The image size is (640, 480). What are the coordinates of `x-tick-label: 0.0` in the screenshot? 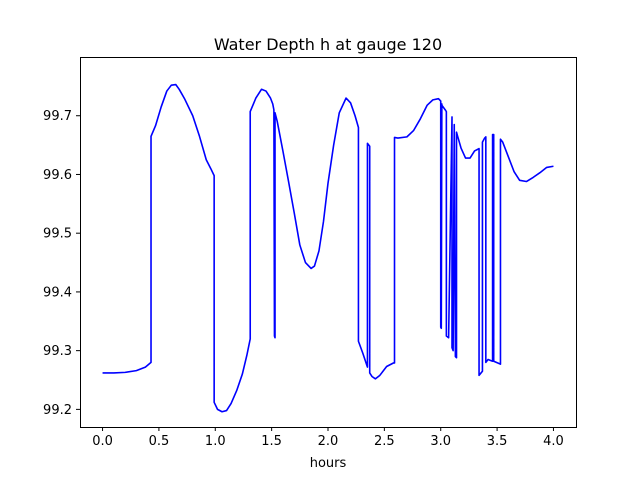 It's located at (102, 441).